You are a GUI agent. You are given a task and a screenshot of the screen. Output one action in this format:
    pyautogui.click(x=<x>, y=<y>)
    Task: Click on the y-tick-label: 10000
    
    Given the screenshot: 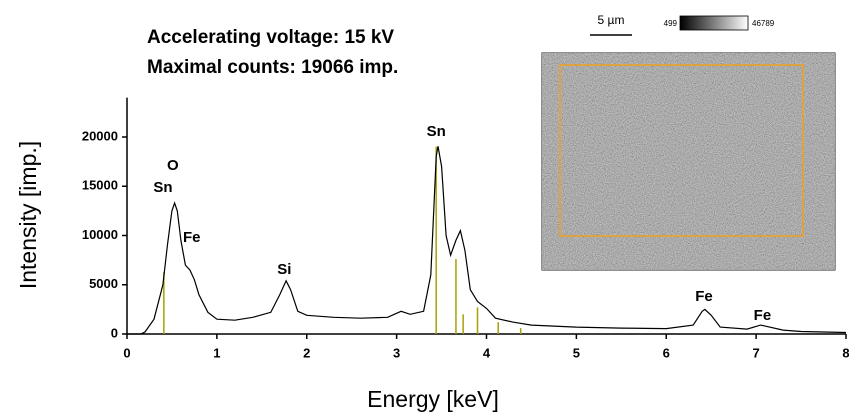 What is the action you would take?
    pyautogui.click(x=100, y=234)
    